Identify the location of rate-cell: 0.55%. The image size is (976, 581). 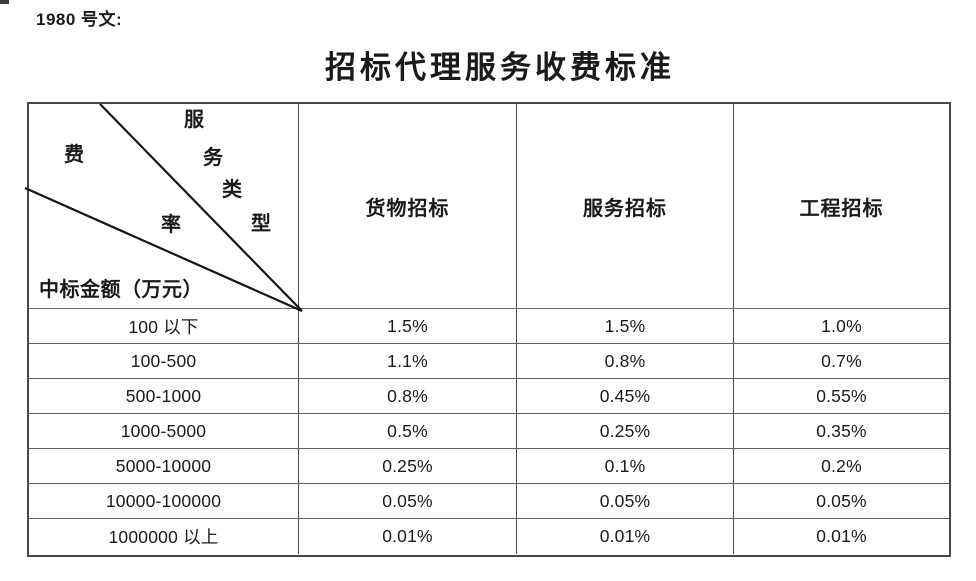
(841, 395).